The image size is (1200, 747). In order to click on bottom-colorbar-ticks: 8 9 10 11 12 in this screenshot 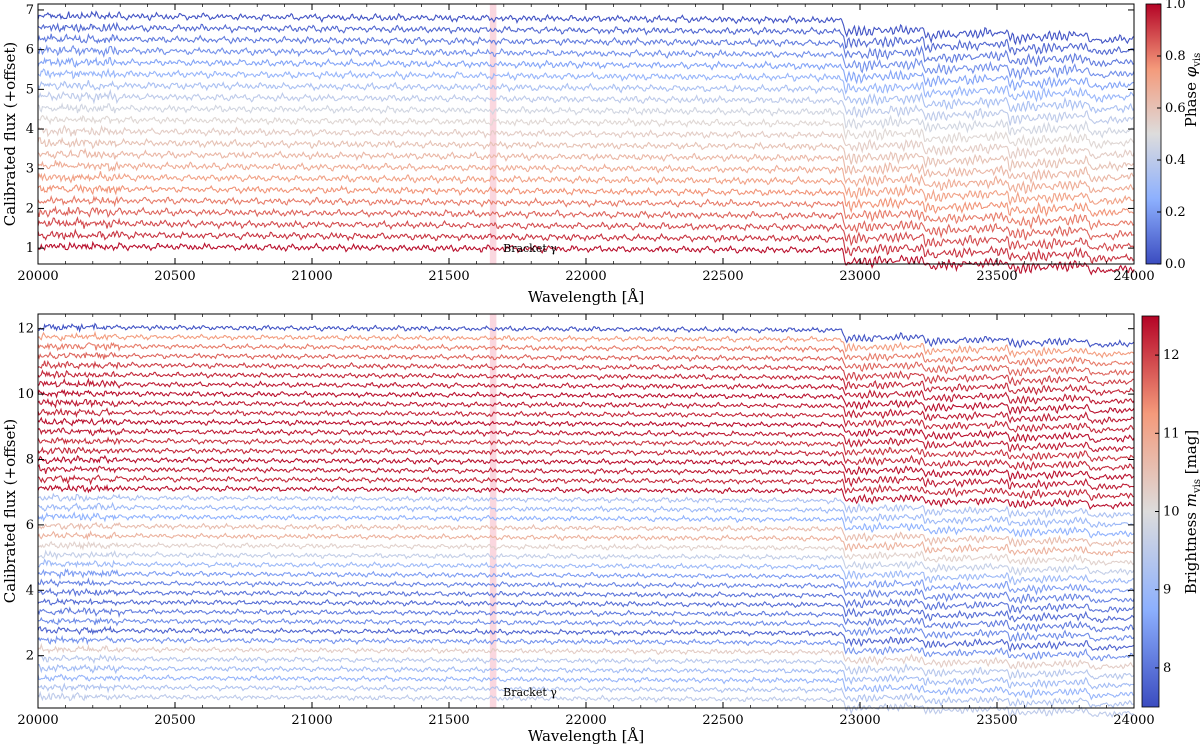, I will do `click(1167, 512)`.